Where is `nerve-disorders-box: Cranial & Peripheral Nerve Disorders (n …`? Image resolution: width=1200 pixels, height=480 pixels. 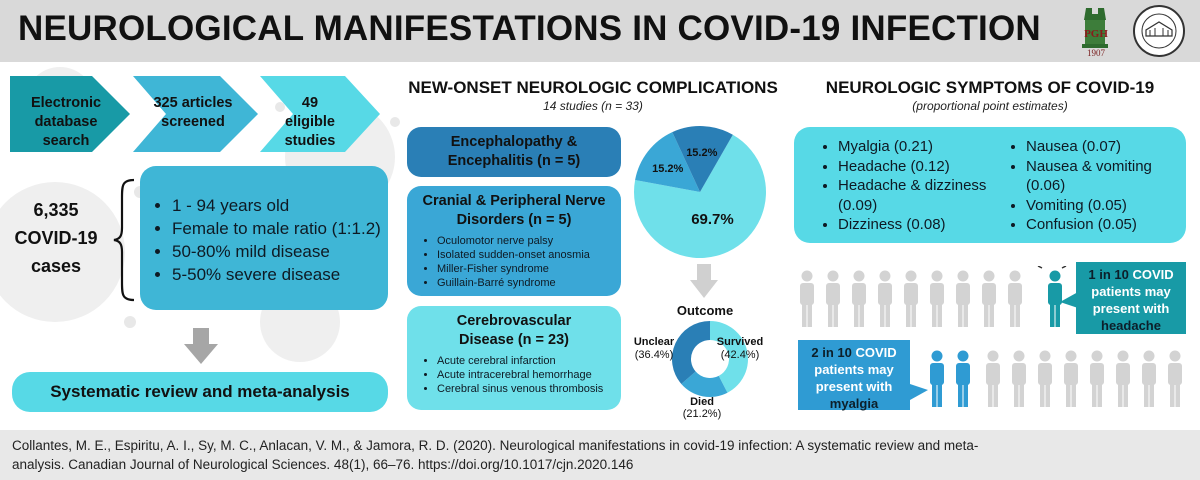 nerve-disorders-box: Cranial & Peripheral Nerve Disorders (n … is located at coordinates (514, 241).